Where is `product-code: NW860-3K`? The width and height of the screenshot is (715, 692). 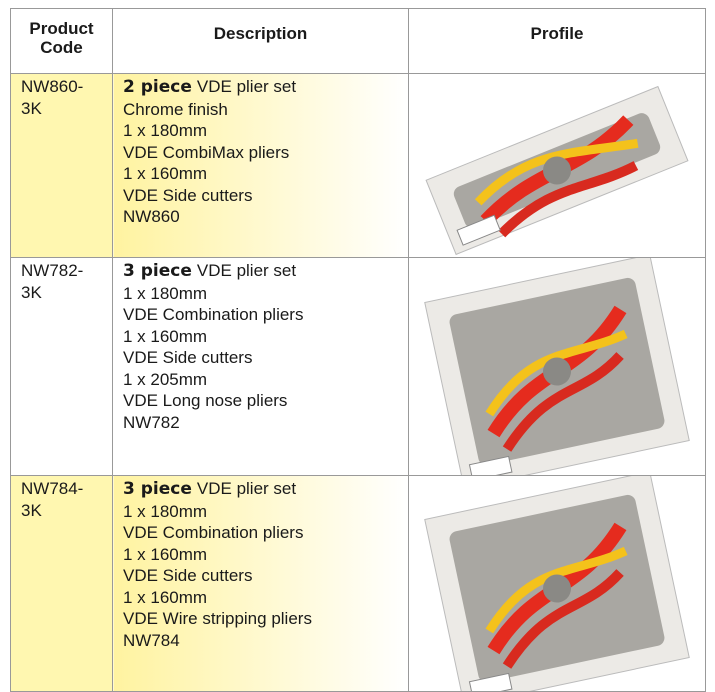
product-code: NW860-3K is located at coordinates (52, 97).